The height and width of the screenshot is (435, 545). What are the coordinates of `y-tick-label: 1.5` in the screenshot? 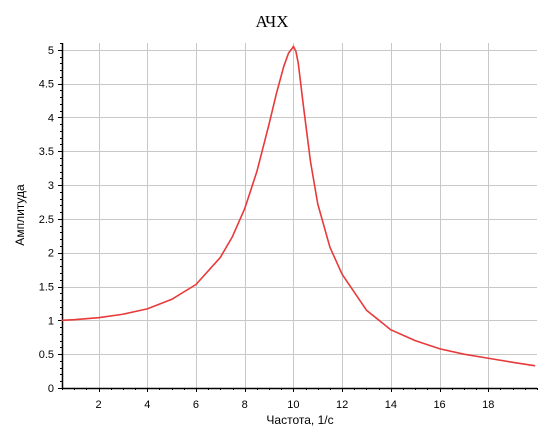 It's located at (46, 288).